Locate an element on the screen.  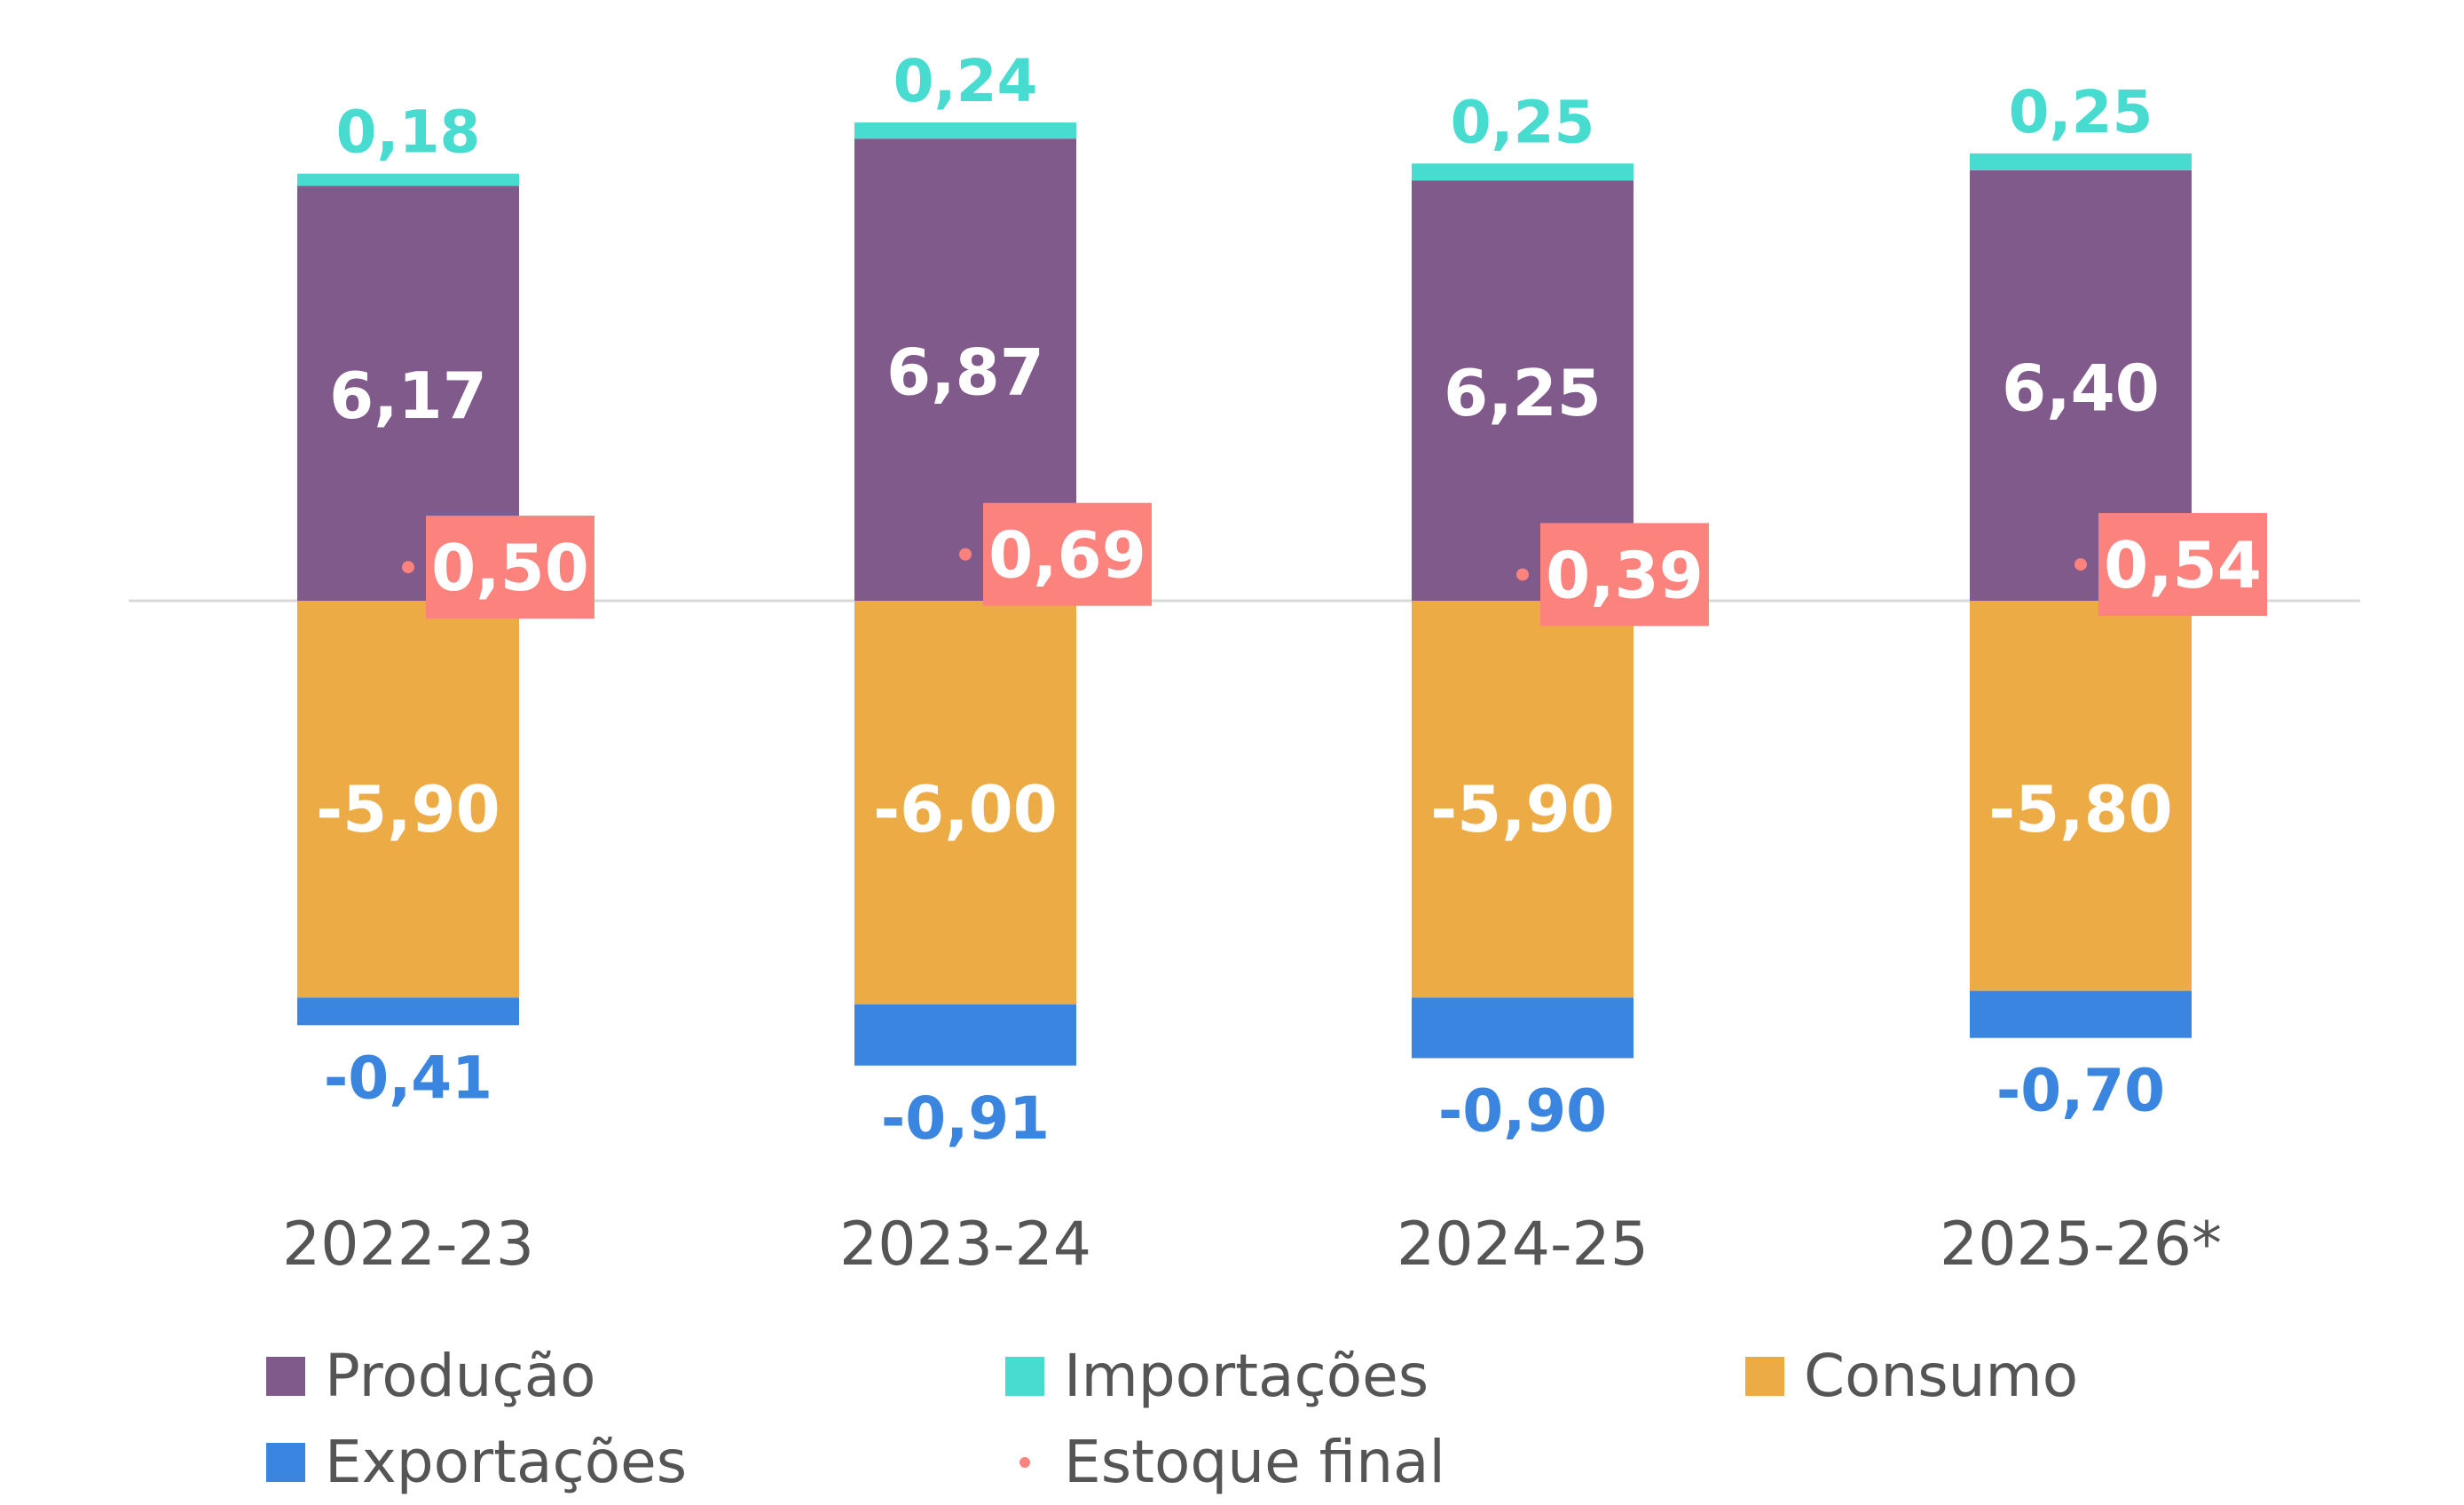
data-label-exportacoes: -0,41 is located at coordinates (408, 1078).